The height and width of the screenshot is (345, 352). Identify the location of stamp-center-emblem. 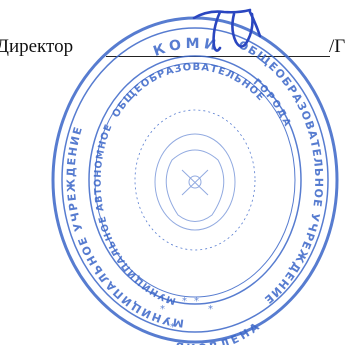
(195, 182).